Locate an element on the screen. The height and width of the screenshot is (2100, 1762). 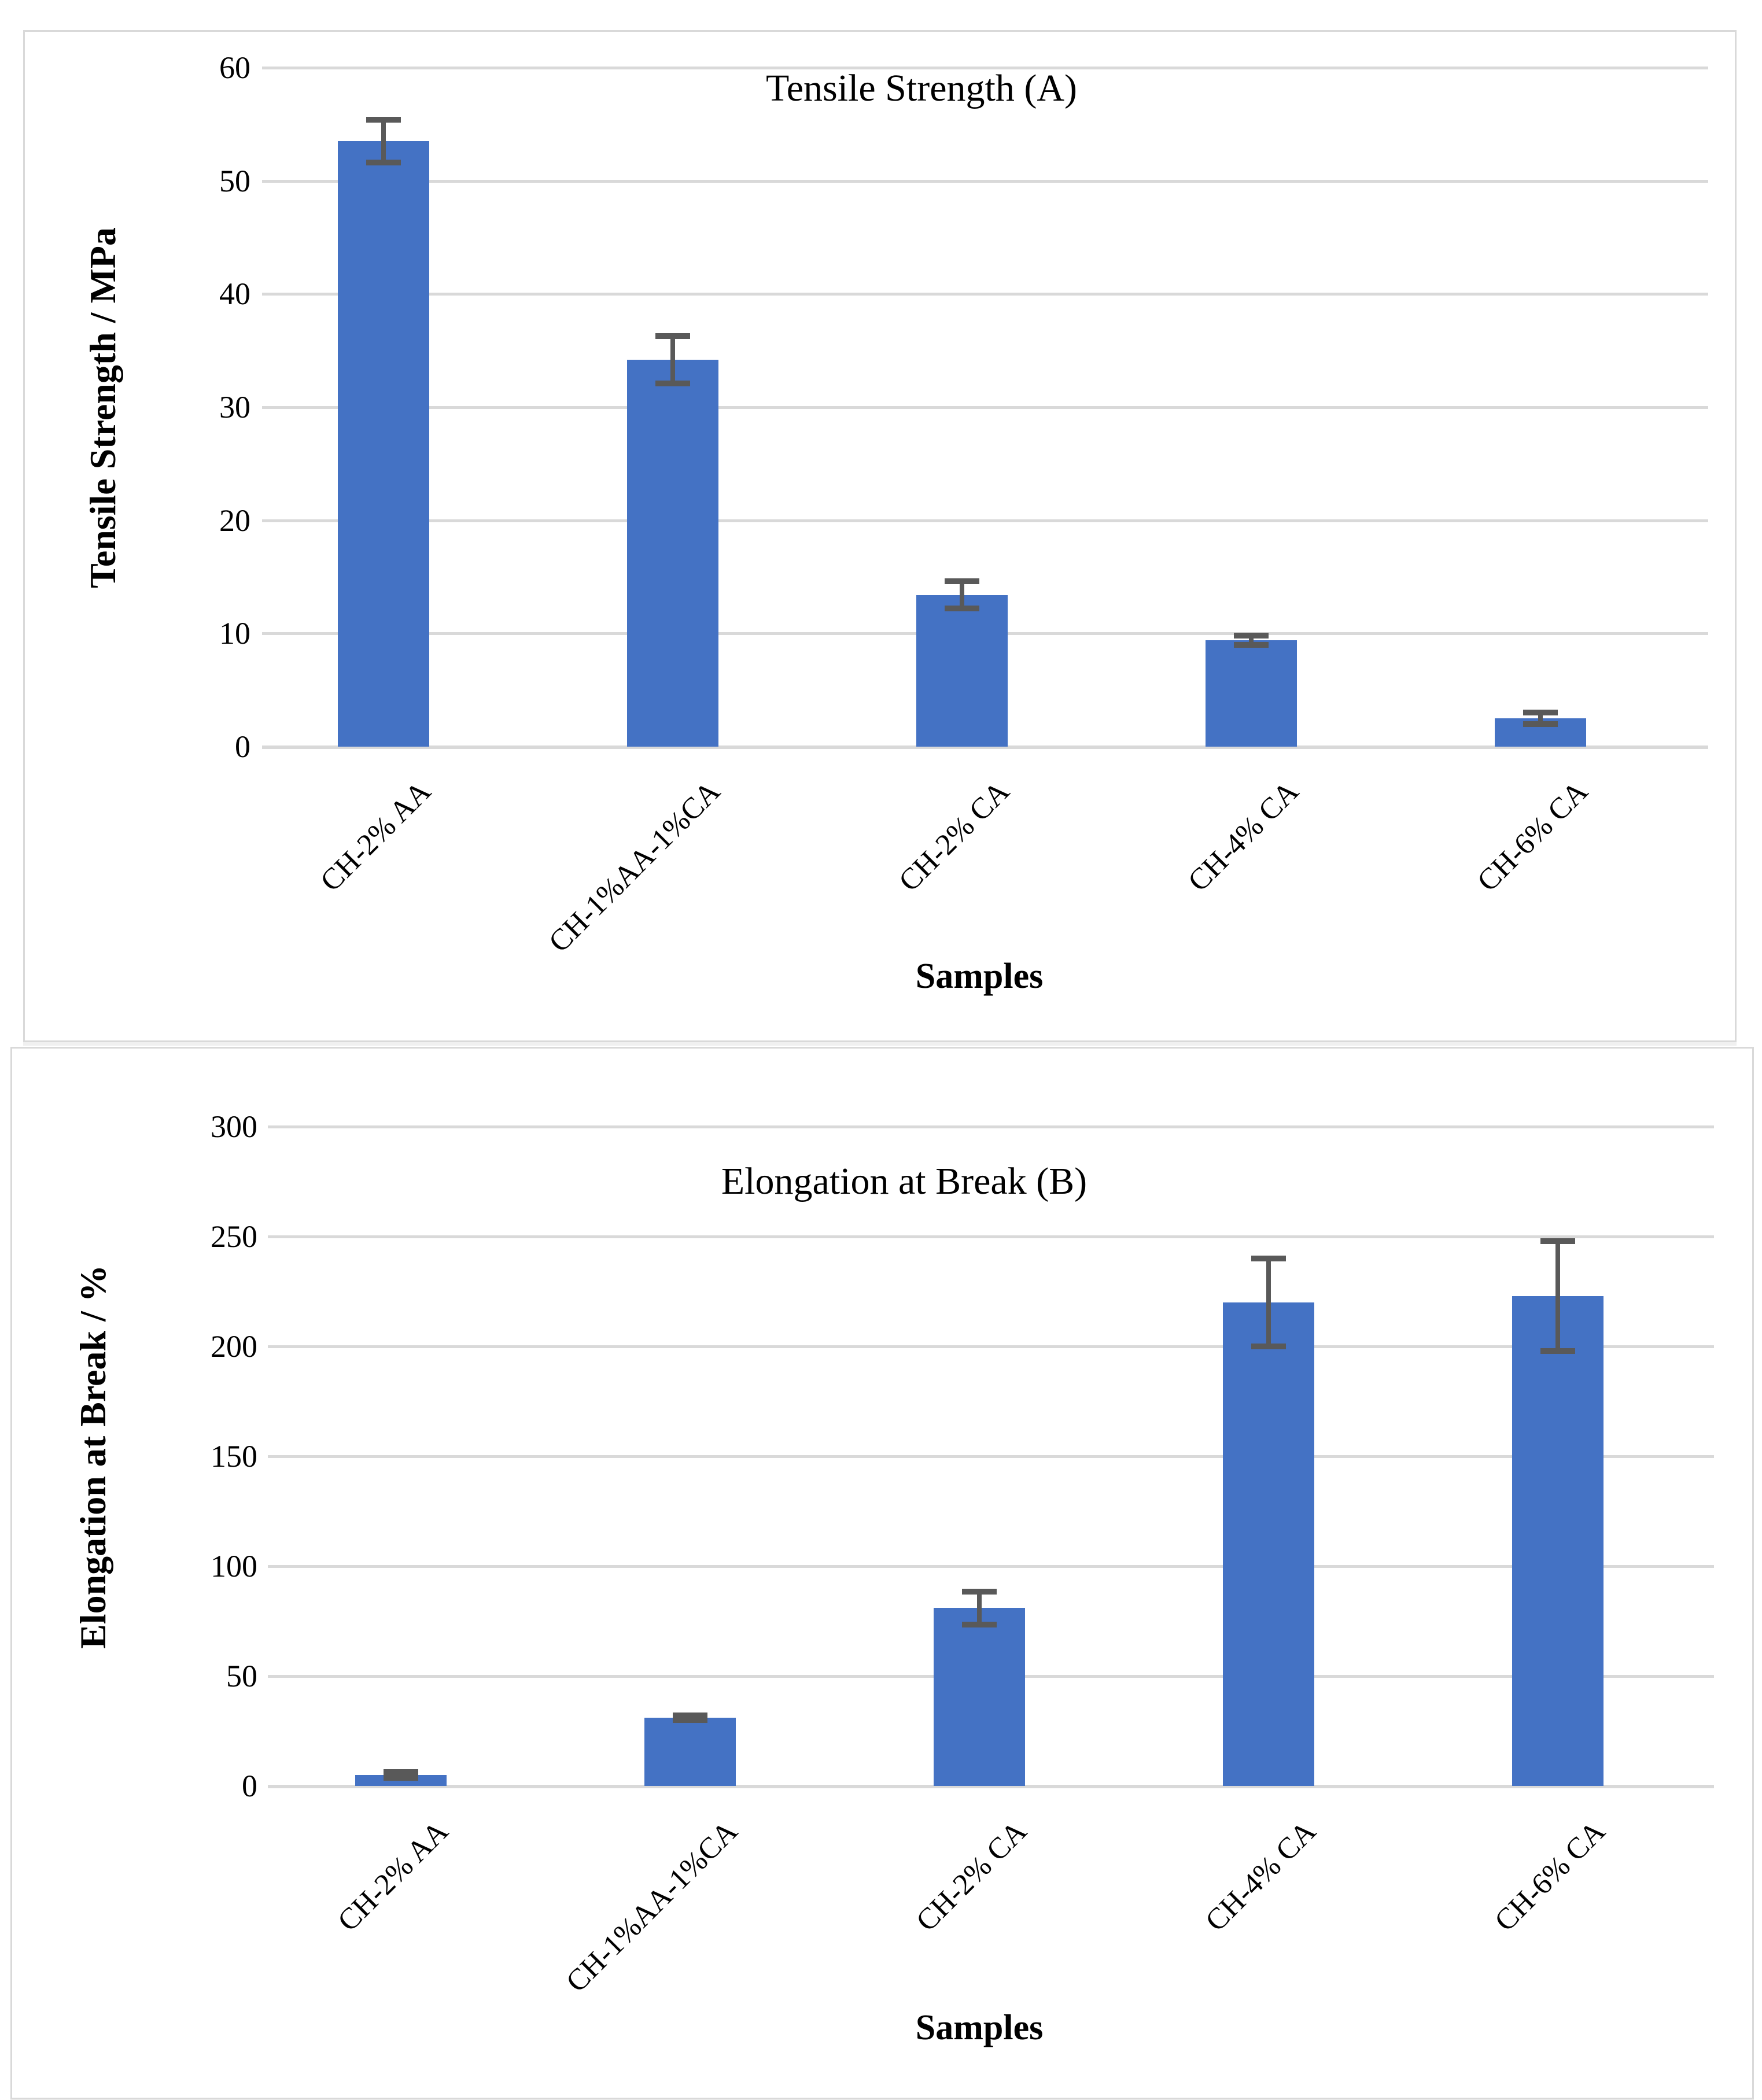
y-axis-title: Tensile Strength / MPa is located at coordinates (102, 408).